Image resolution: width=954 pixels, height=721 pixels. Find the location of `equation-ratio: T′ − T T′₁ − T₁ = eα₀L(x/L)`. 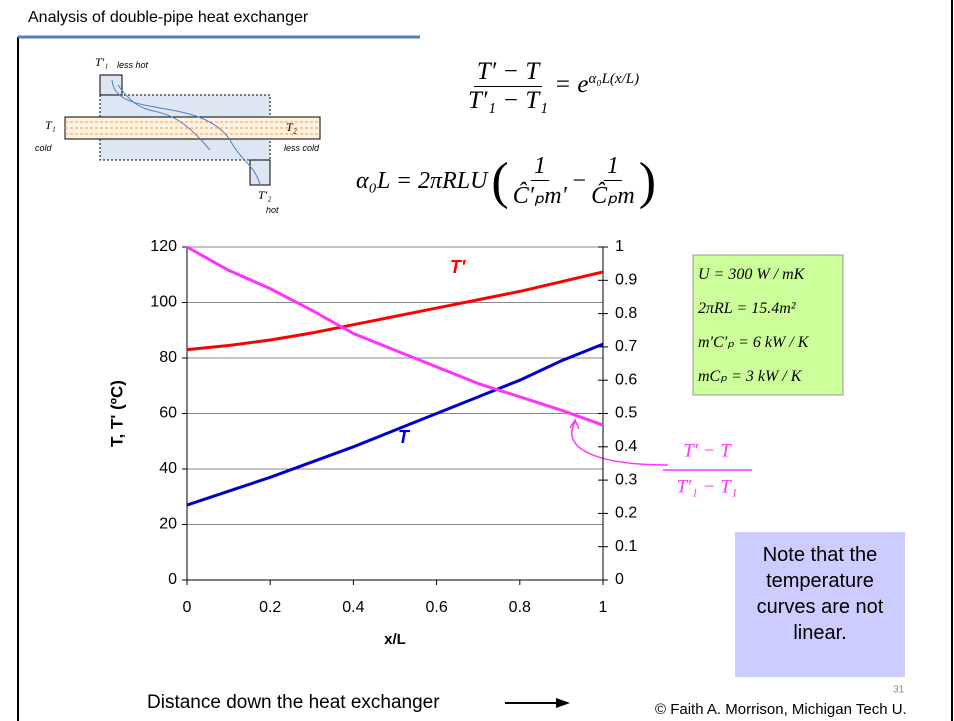

equation-ratio: T′ − T T′₁ − T₁ = eα₀L(x/L) is located at coordinates (553, 86).